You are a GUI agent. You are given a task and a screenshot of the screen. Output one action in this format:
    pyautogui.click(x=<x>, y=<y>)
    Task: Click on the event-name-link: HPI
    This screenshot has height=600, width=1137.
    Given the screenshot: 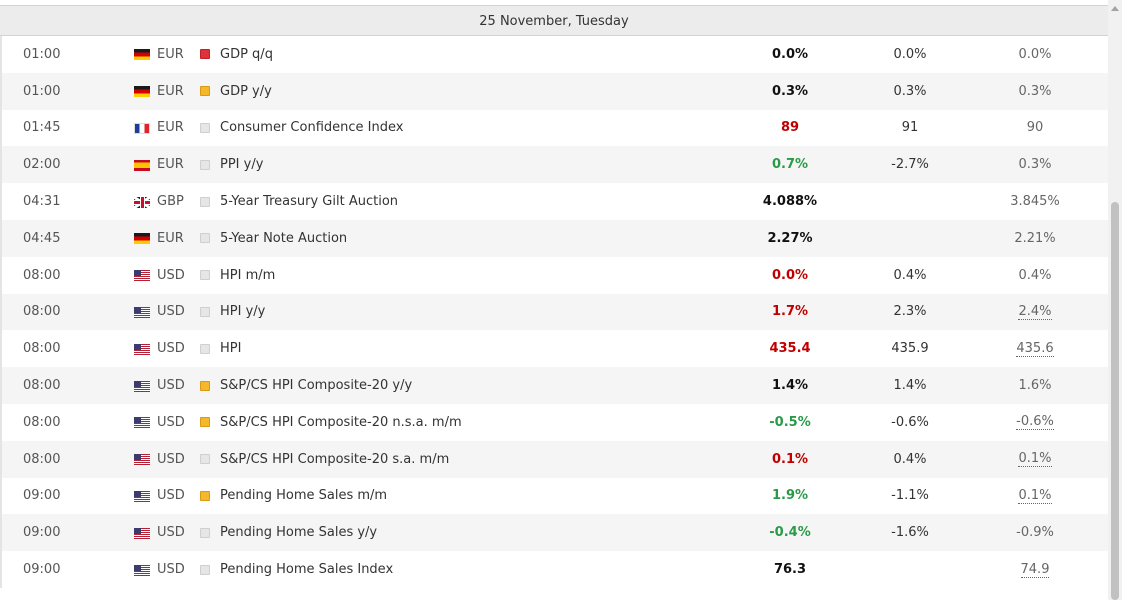 What is the action you would take?
    pyautogui.click(x=231, y=349)
    